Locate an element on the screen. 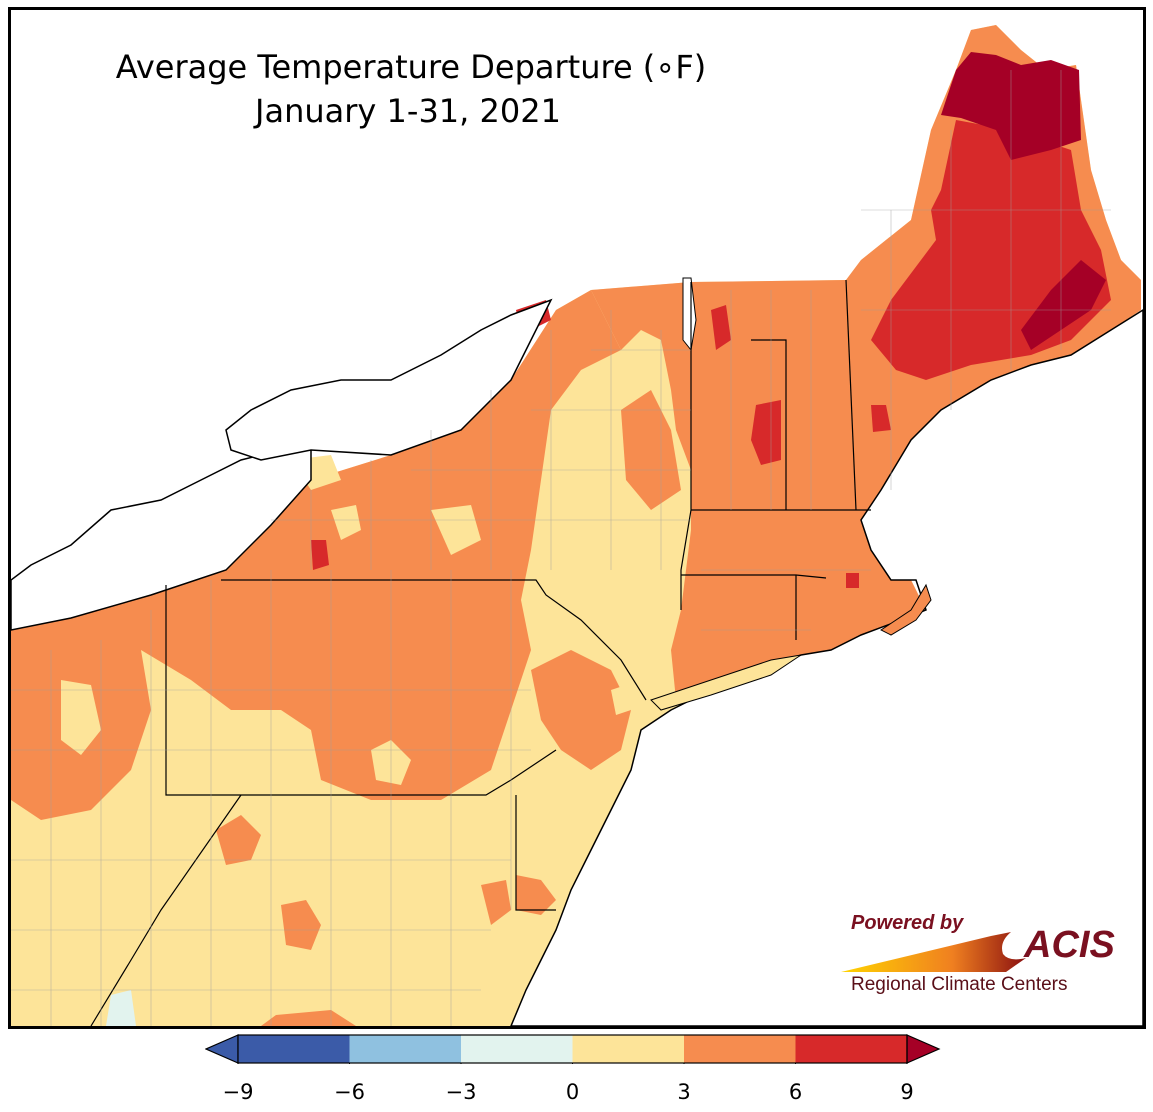 The width and height of the screenshot is (1153, 1112). colorbar-tick-label: 9 is located at coordinates (907, 1092).